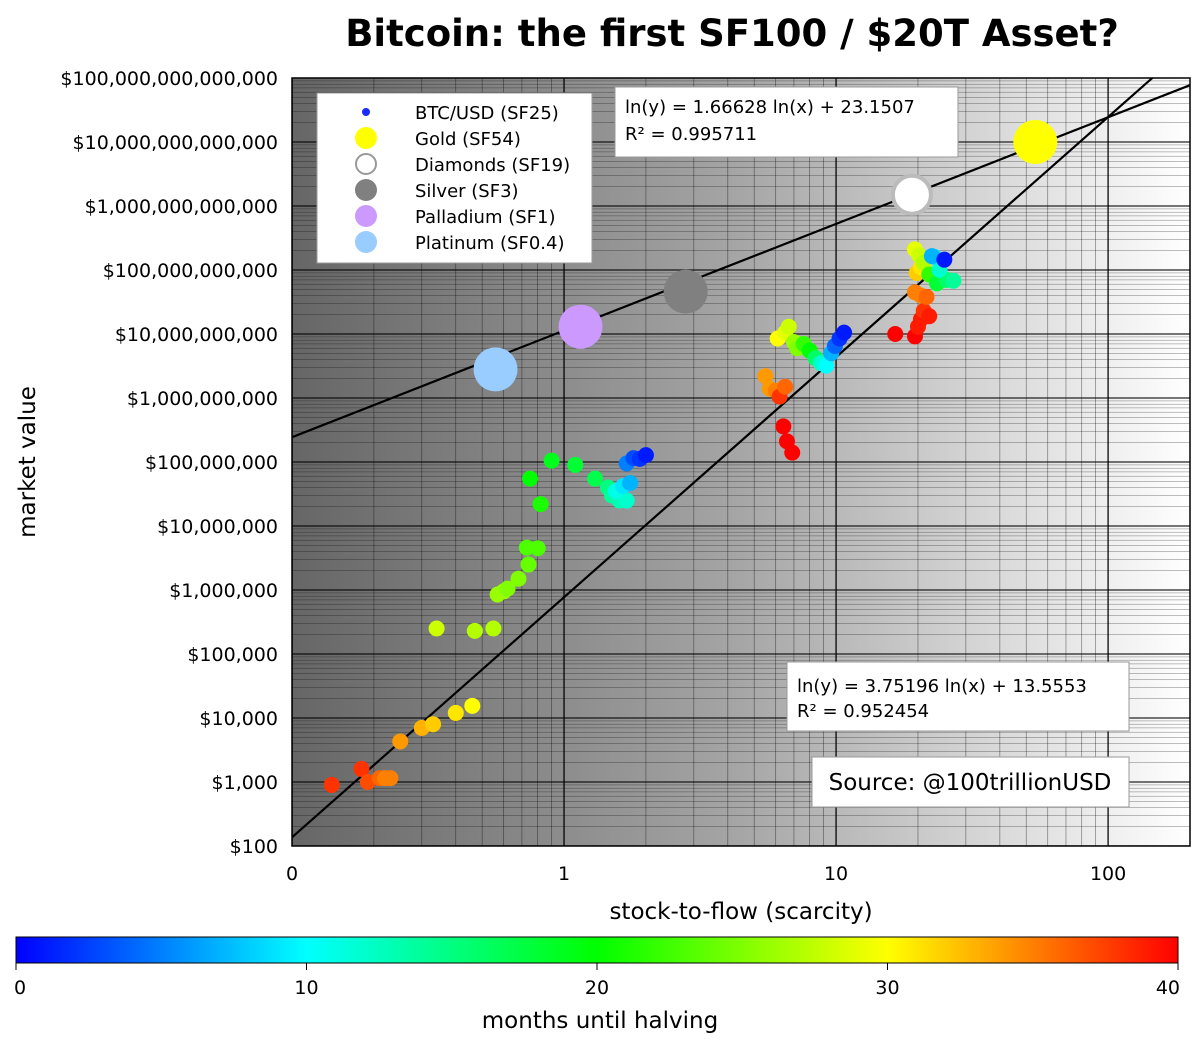  What do you see at coordinates (836, 874) in the screenshot?
I see `x-tick-label: 10` at bounding box center [836, 874].